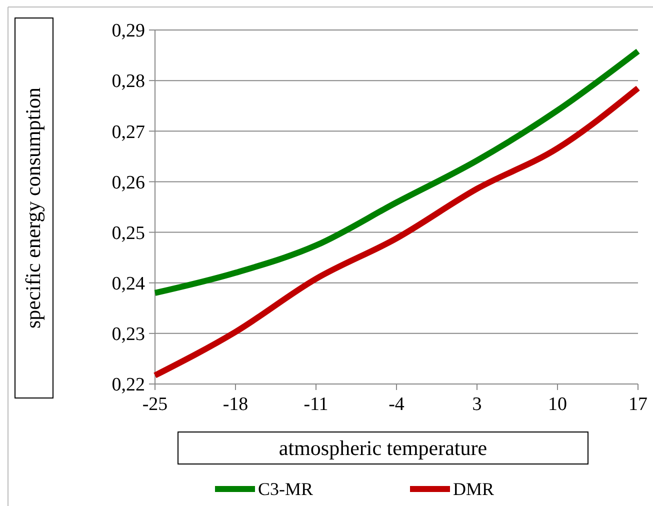  I want to click on x-tick-label: 17, so click(638, 404).